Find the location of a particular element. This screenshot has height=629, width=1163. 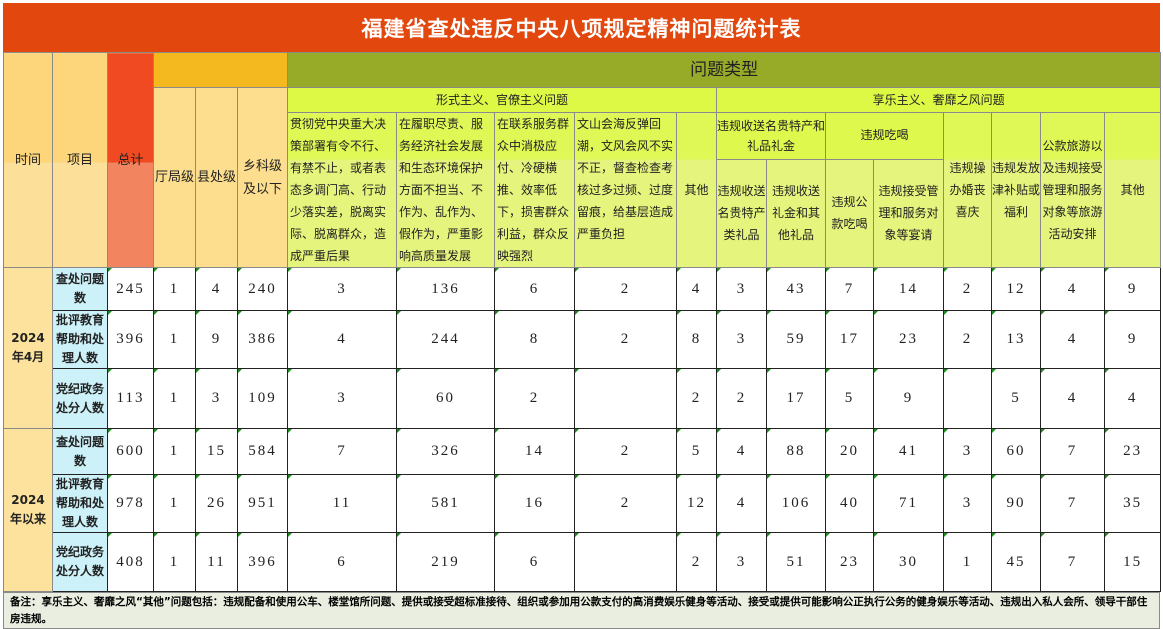

value-cell: 16 is located at coordinates (535, 503).